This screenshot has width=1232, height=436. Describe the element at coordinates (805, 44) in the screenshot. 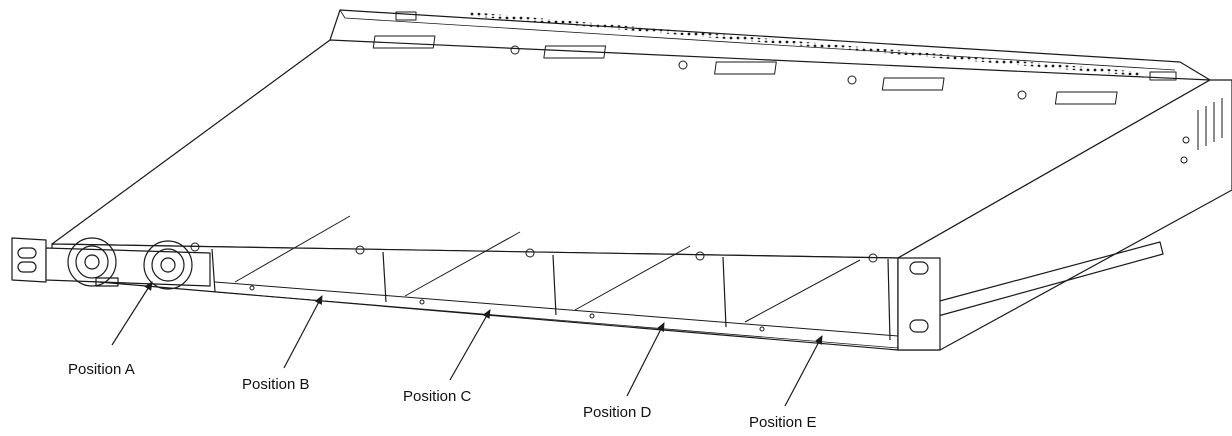

I see `vent-row` at that location.